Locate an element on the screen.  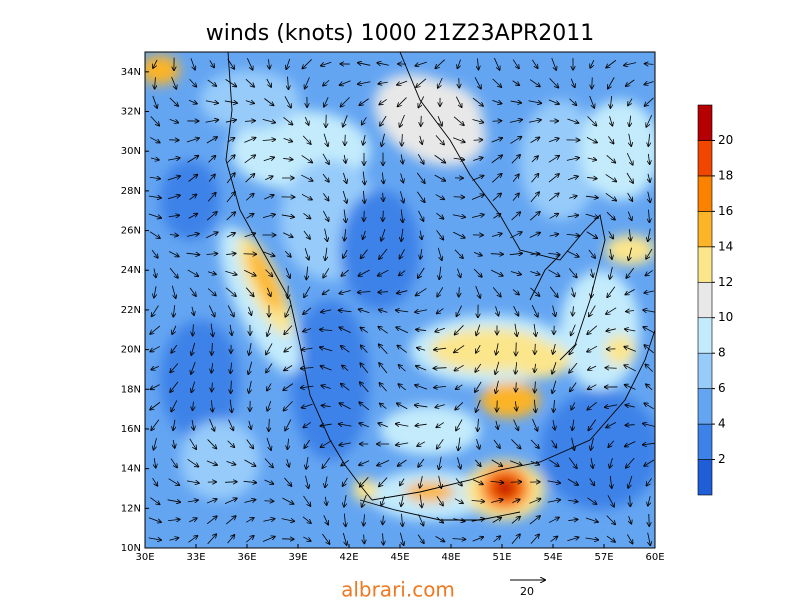
lat-tick-label: 24N is located at coordinates (131, 270).